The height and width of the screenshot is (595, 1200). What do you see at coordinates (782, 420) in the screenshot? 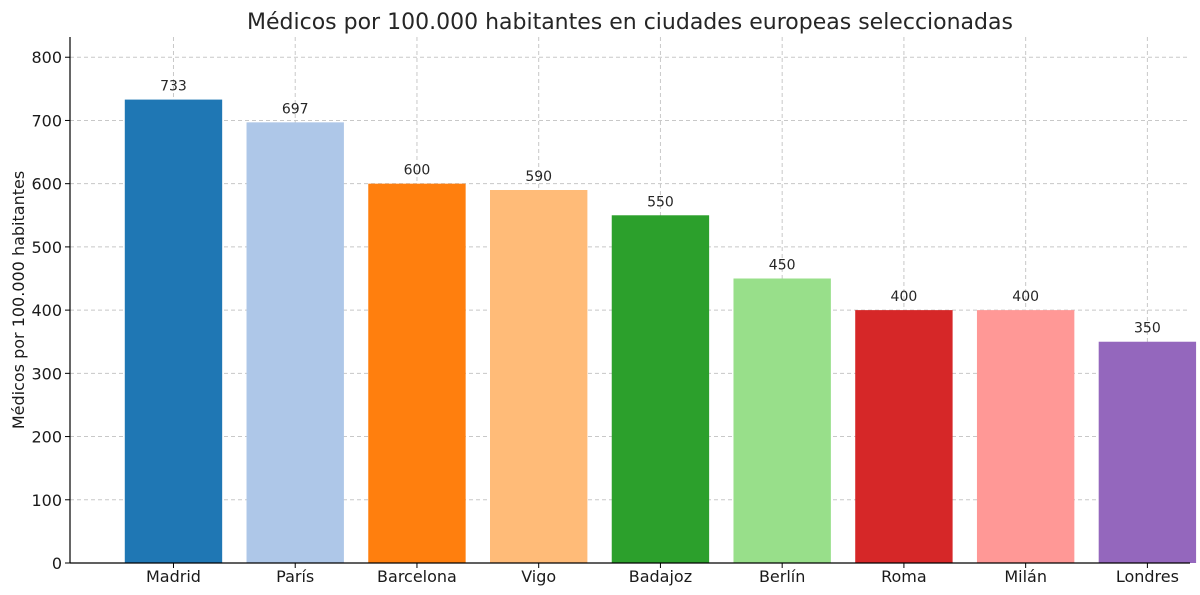
I see `bar-berlín` at bounding box center [782, 420].